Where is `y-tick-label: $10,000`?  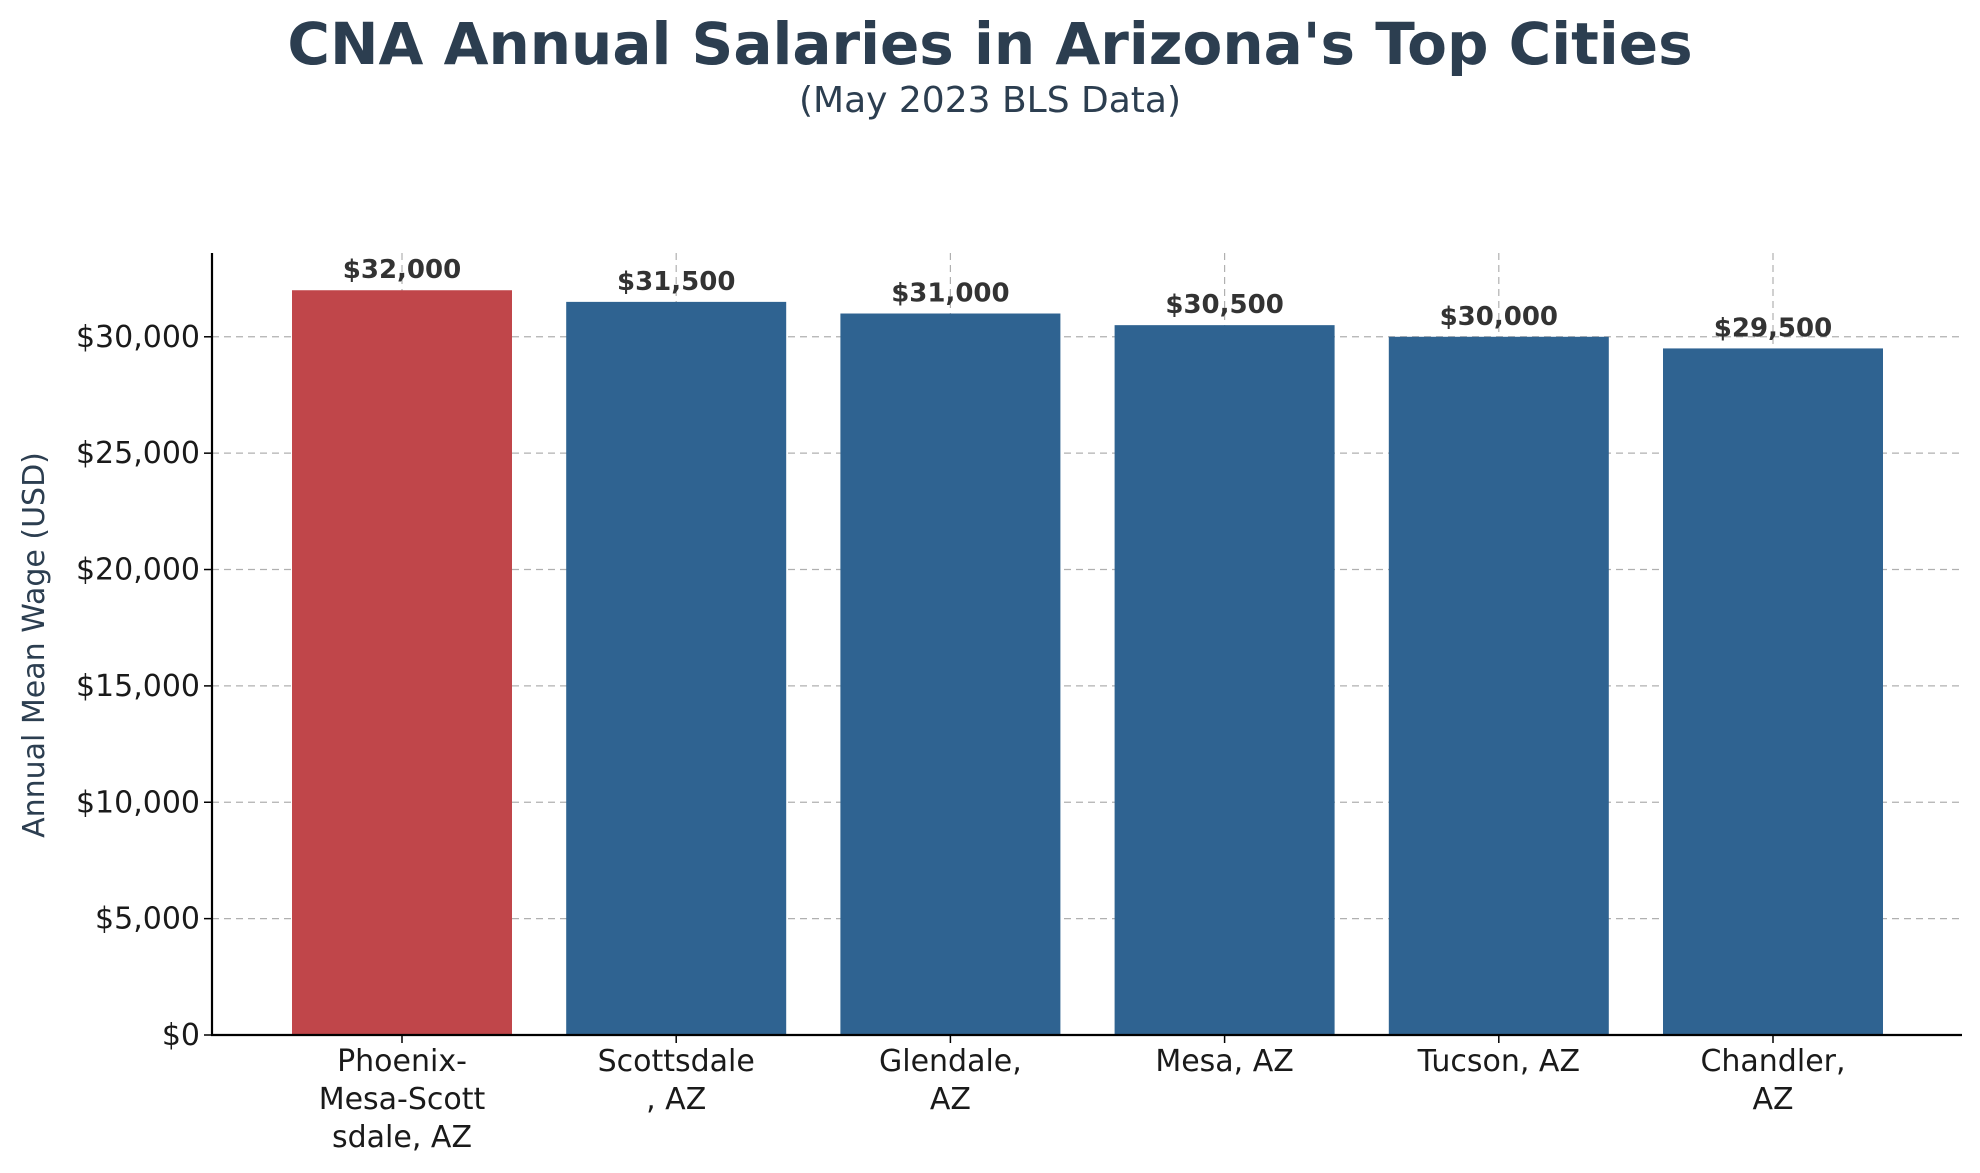 y-tick-label: $10,000 is located at coordinates (138, 802).